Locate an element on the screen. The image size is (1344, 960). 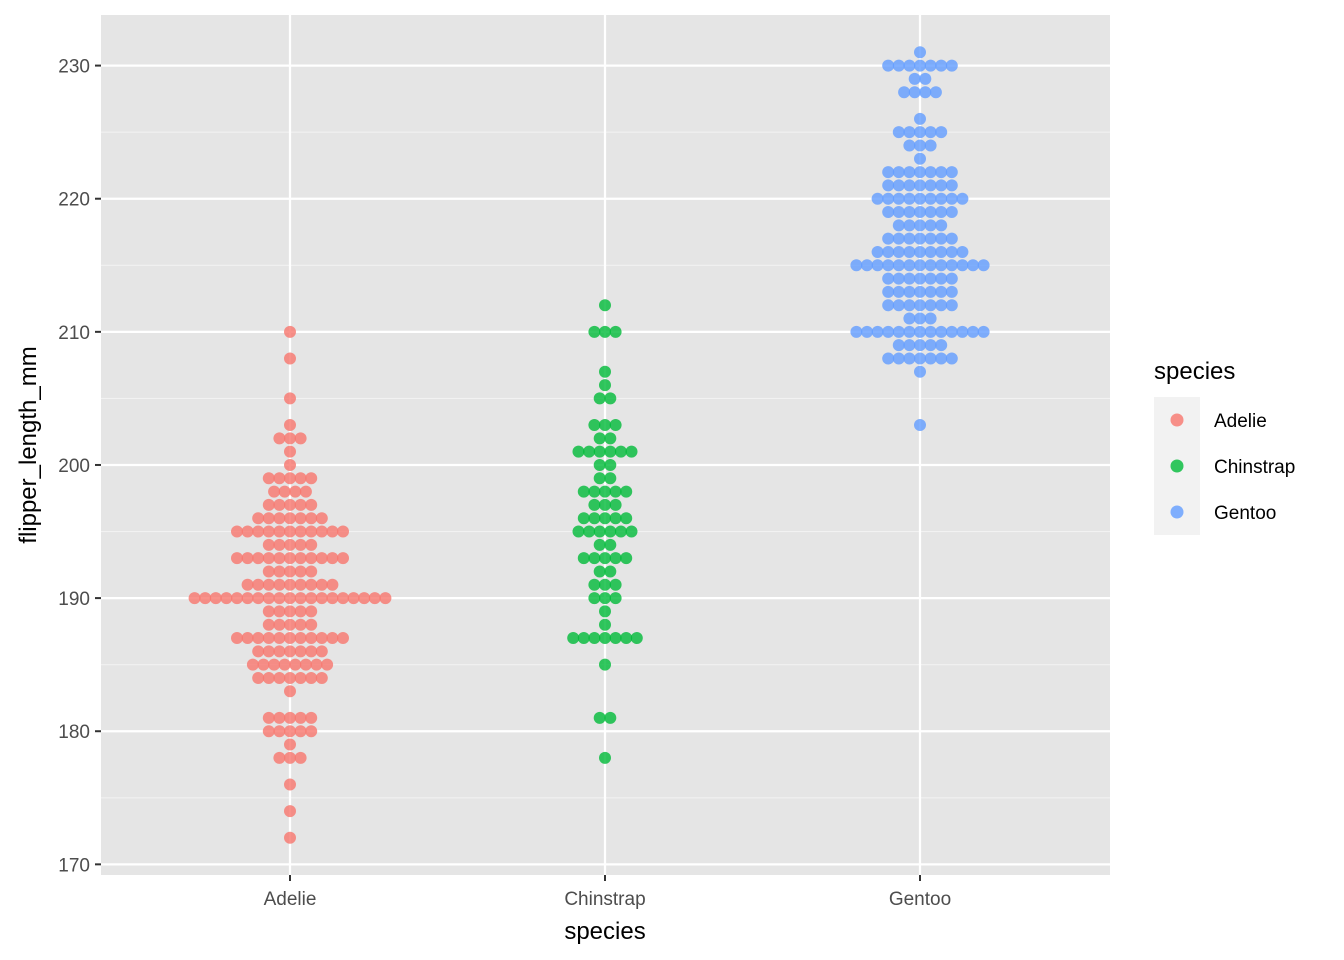
legend-label-adelie: Adelie is located at coordinates (1240, 421).